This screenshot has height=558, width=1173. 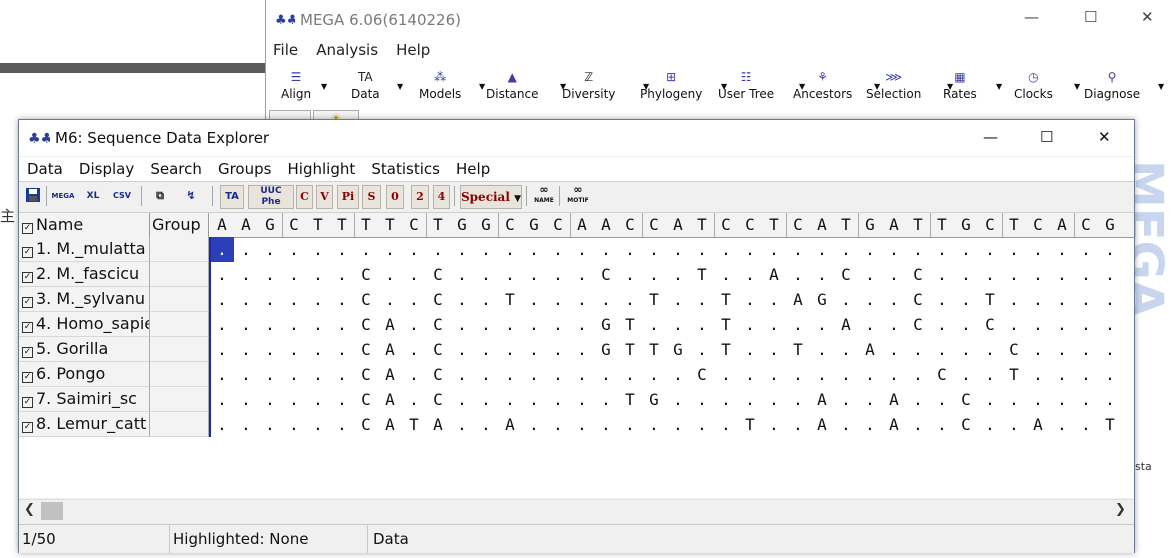 I want to click on highlight-2-button: 2, so click(x=420, y=197).